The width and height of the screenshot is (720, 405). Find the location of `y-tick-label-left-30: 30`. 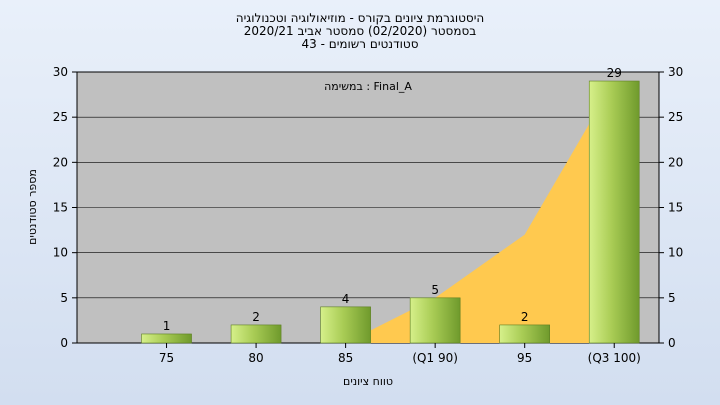

y-tick-label-left-30: 30 is located at coordinates (60, 72).